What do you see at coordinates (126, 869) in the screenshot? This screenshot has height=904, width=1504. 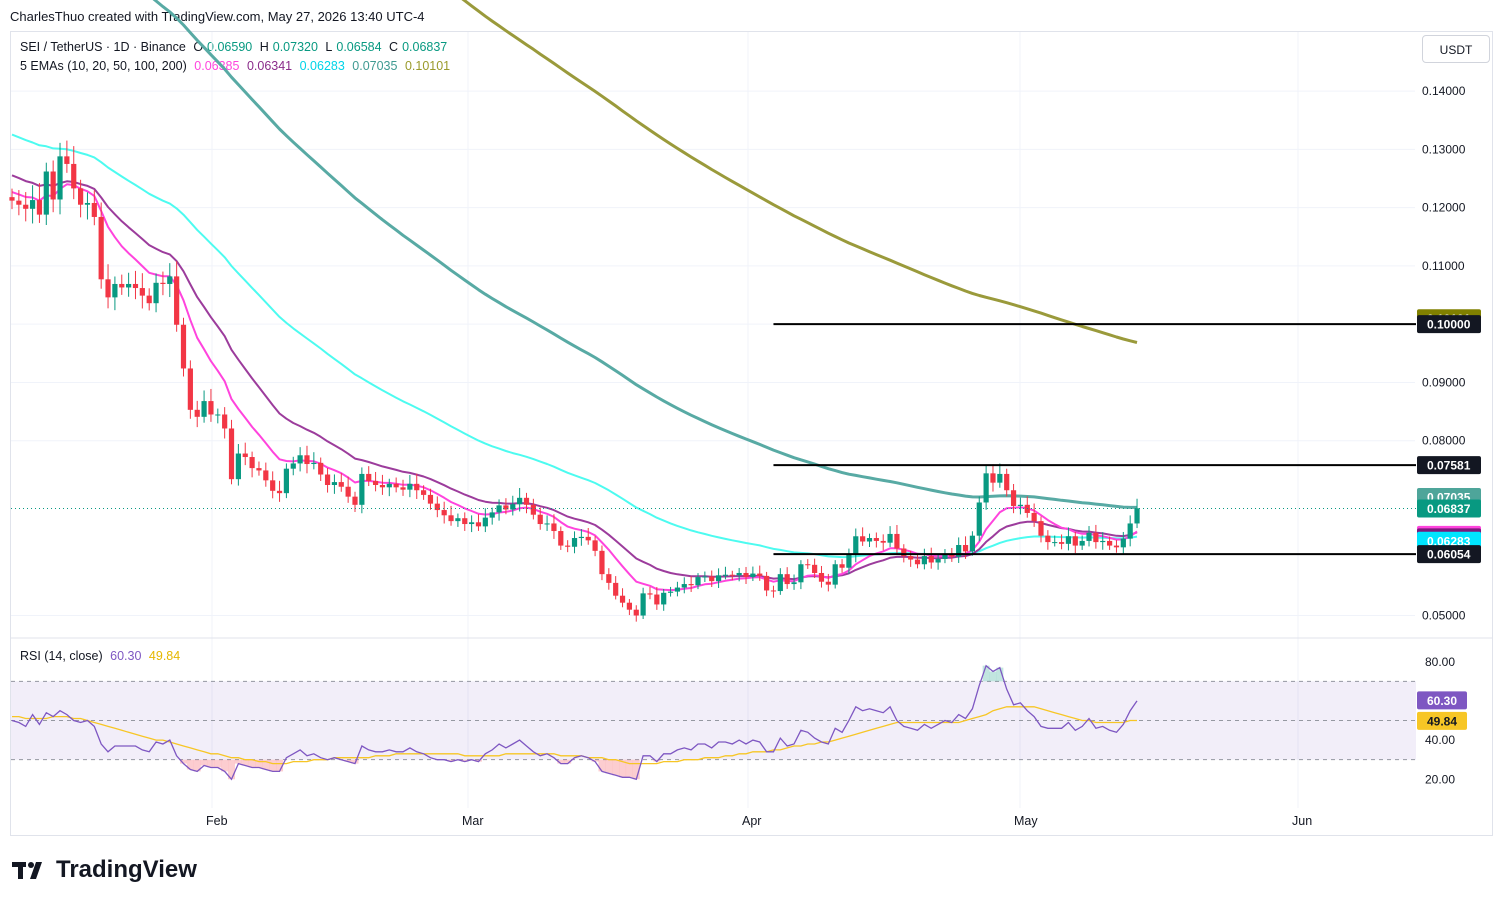 I see `logo-text: TradingView` at bounding box center [126, 869].